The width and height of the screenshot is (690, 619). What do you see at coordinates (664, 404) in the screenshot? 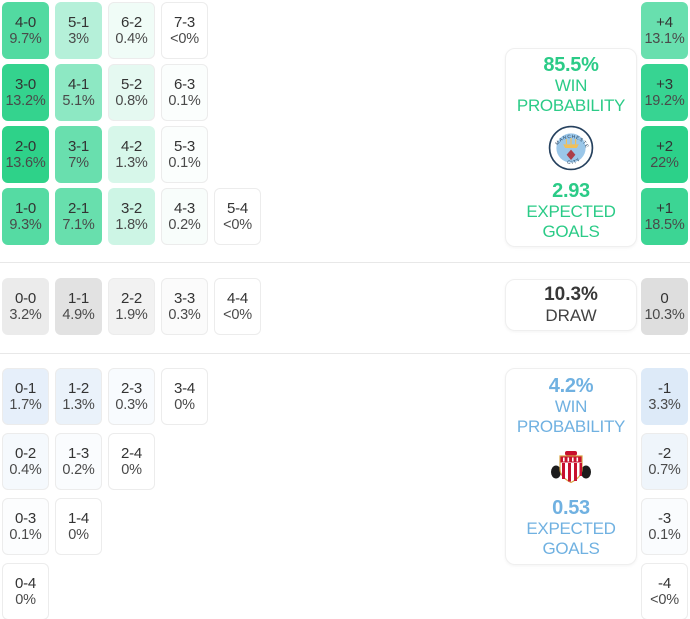
I see `goal-diff-probability: 3.3%` at bounding box center [664, 404].